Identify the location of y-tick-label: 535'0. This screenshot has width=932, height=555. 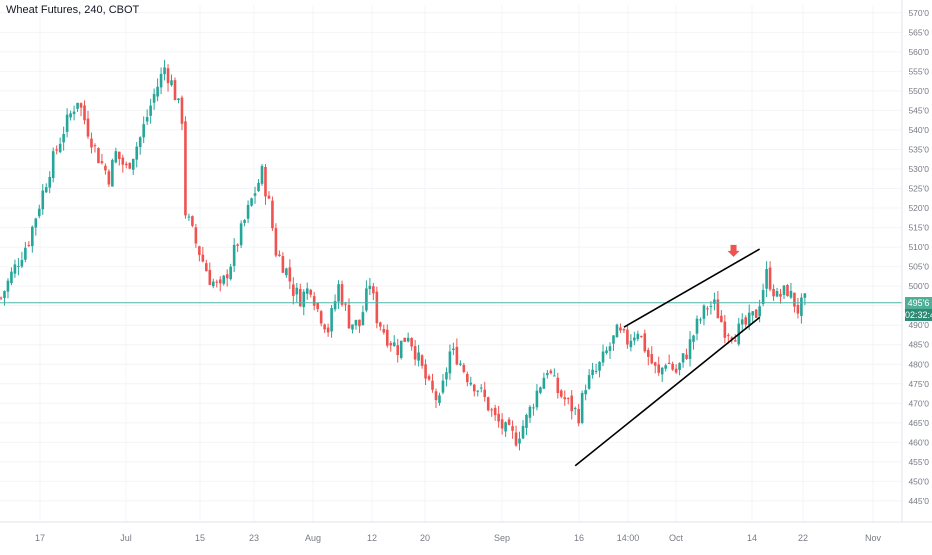
(918, 149).